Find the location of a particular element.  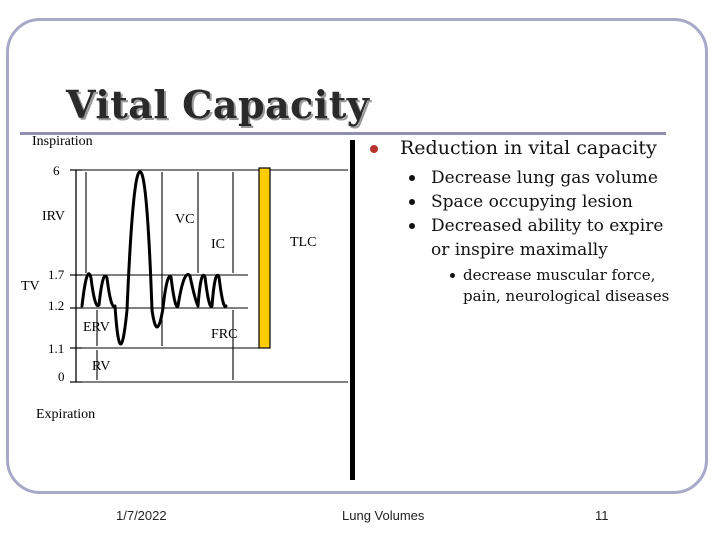

inspiration-label: Inspiration is located at coordinates (62, 141).